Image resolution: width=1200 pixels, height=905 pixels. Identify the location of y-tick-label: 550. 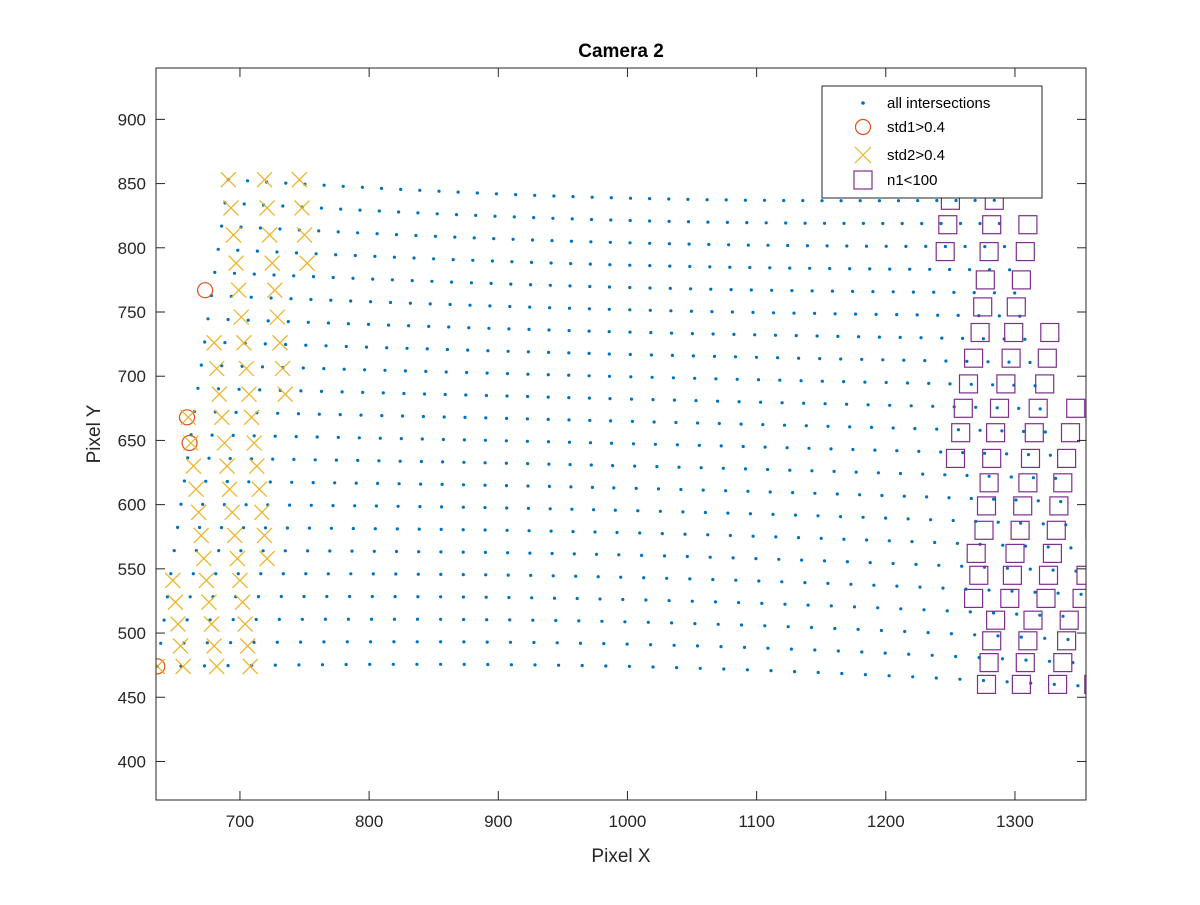
(132, 569).